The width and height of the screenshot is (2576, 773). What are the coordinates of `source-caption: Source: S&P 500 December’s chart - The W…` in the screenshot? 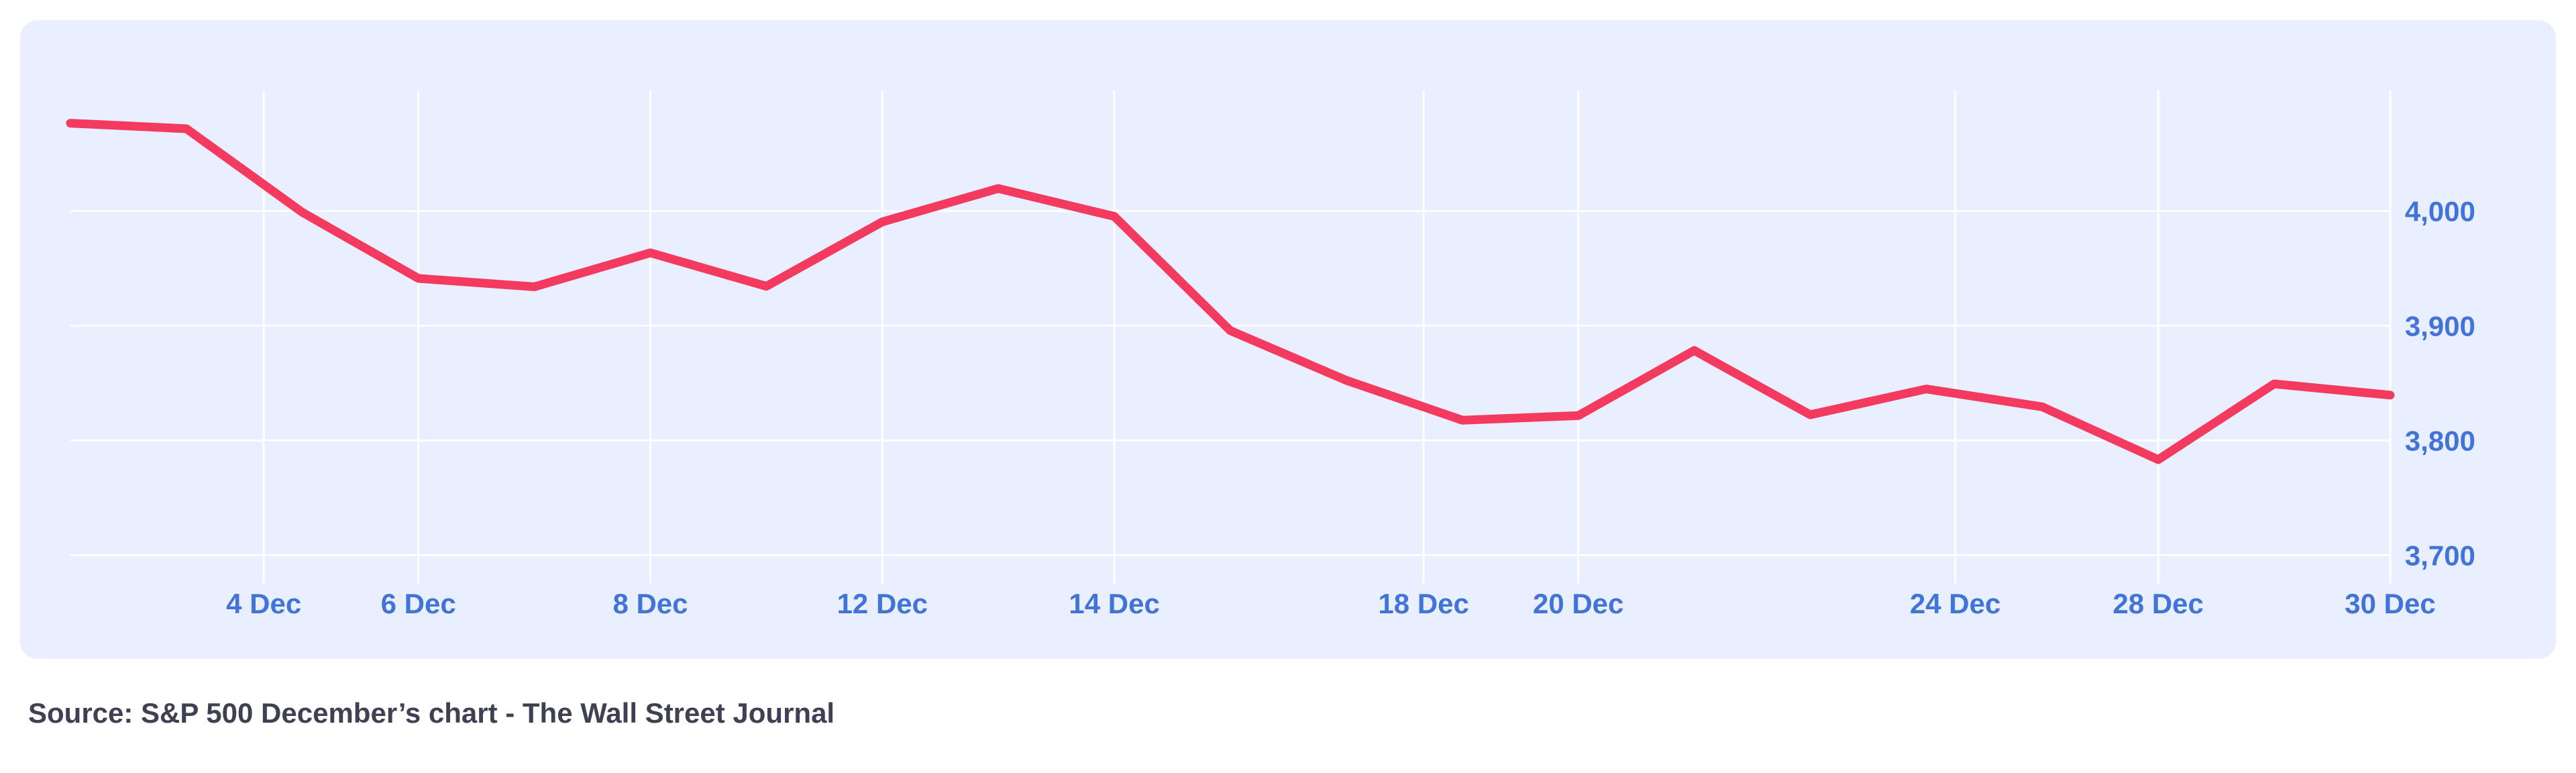 It's located at (431, 713).